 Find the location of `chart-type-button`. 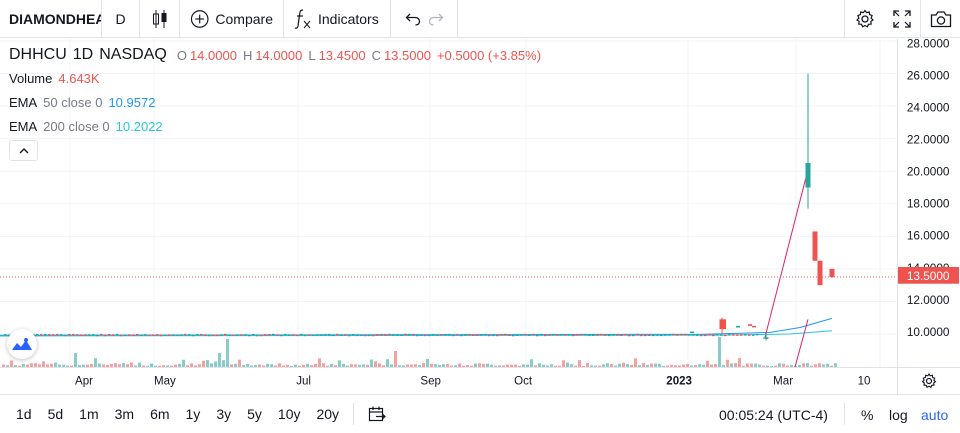

chart-type-button is located at coordinates (160, 19).